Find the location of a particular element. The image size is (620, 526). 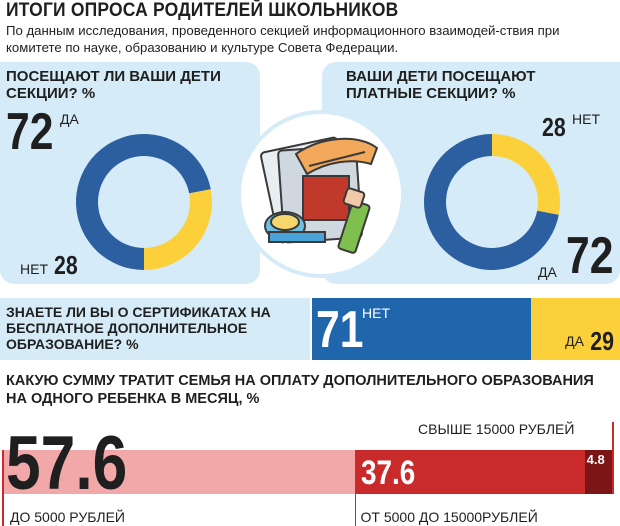

value-under-5000: 57.6 is located at coordinates (67, 463).